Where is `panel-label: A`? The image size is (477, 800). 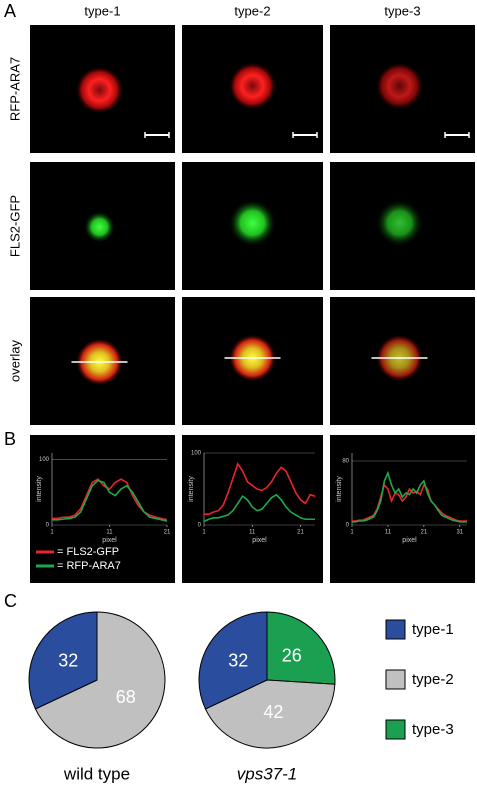
panel-label: A is located at coordinates (10, 11).